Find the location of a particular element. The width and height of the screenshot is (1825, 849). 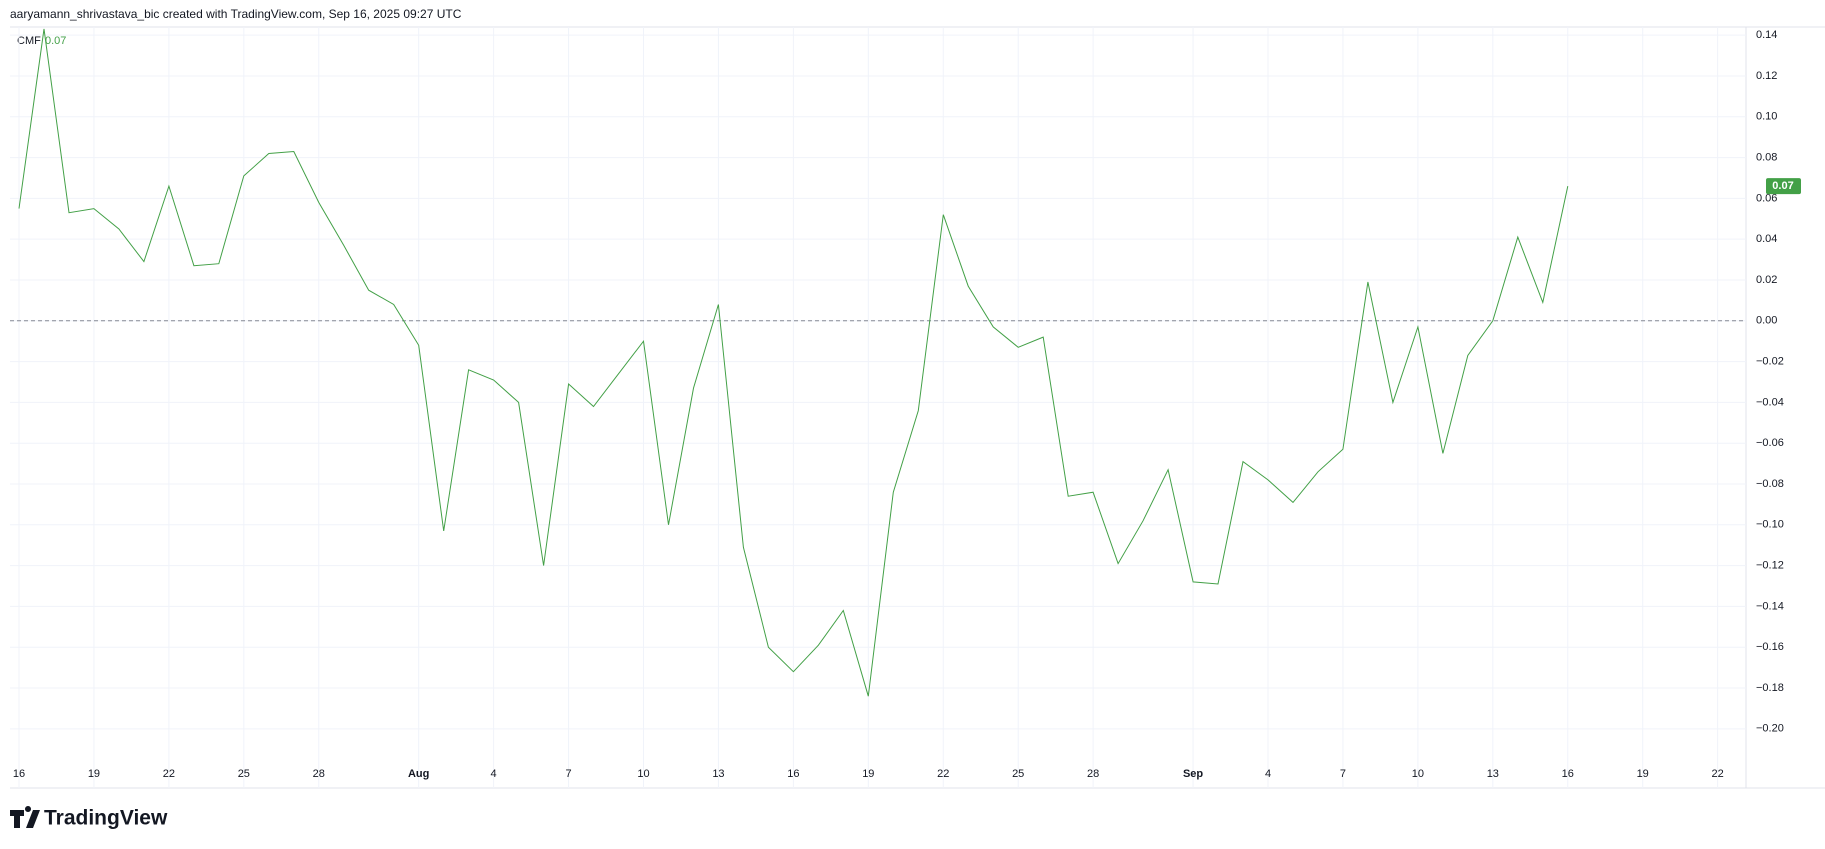

y-tick-label: −0.10 is located at coordinates (1770, 525).